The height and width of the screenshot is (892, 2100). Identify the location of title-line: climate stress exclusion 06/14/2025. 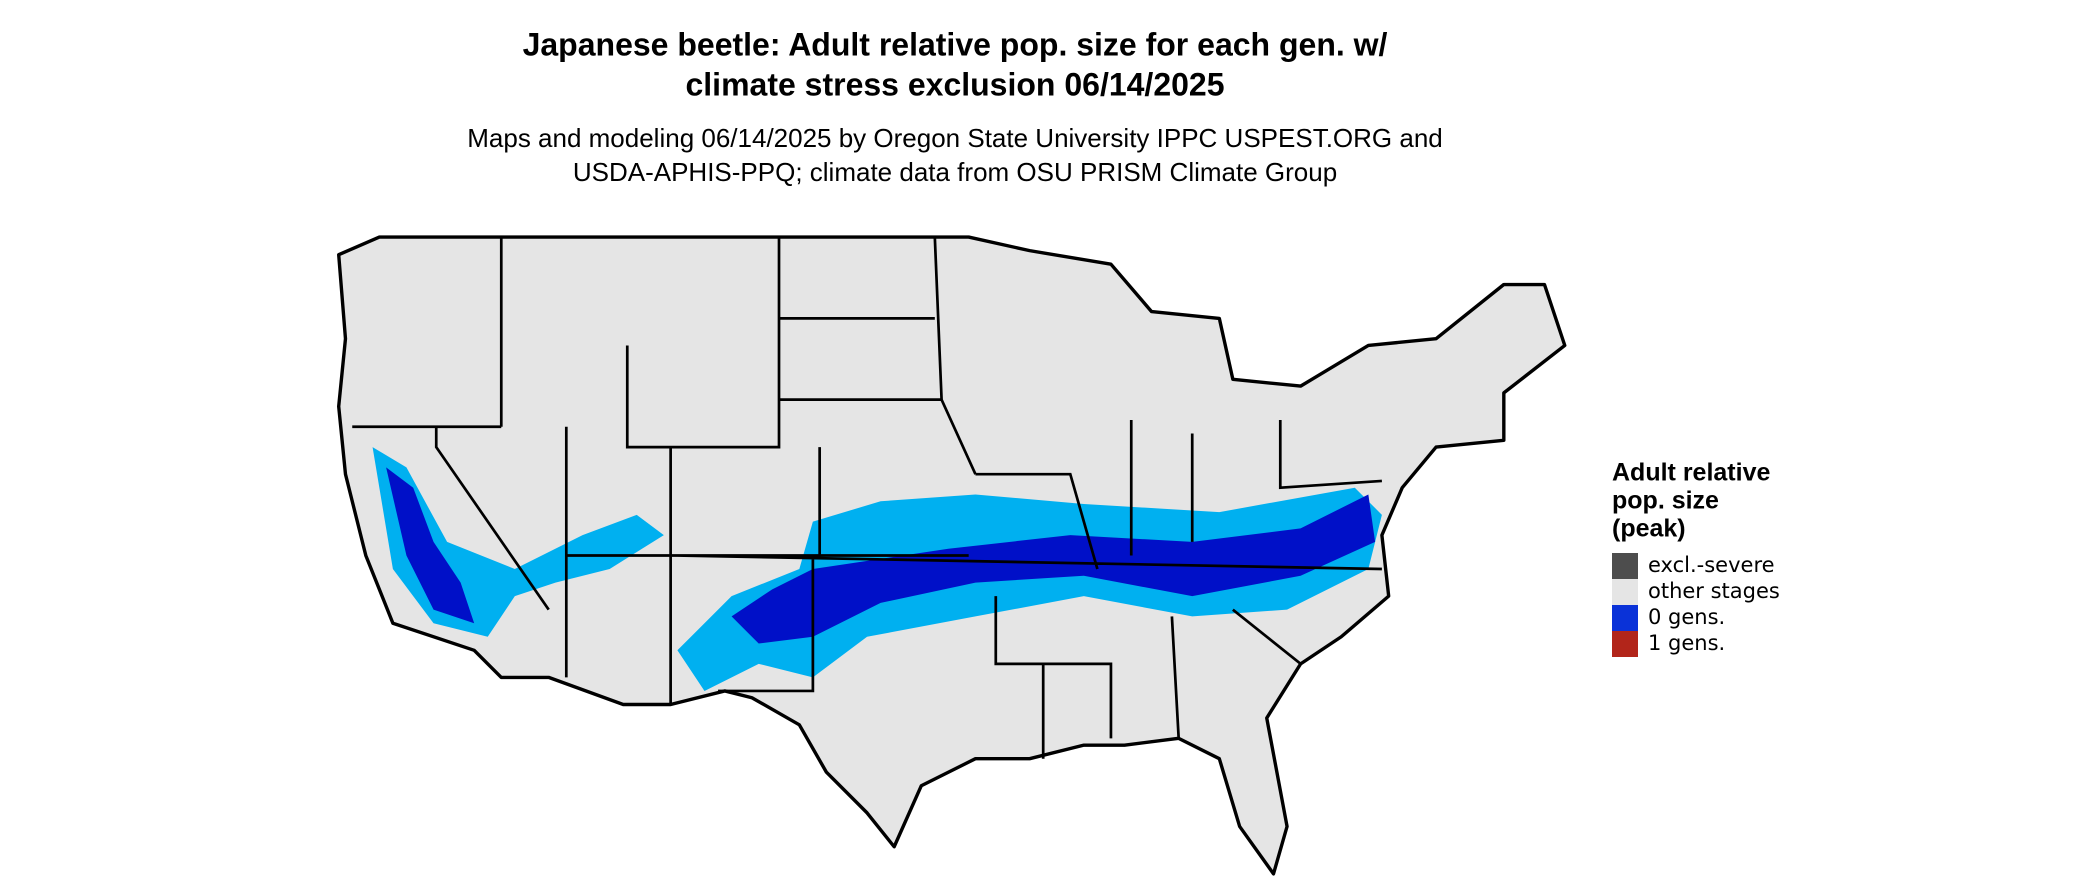
(954, 84).